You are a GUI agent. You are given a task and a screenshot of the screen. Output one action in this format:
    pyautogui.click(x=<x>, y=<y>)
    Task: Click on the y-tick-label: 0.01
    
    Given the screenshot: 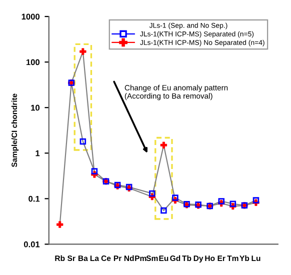 What is the action you would take?
    pyautogui.click(x=32, y=244)
    